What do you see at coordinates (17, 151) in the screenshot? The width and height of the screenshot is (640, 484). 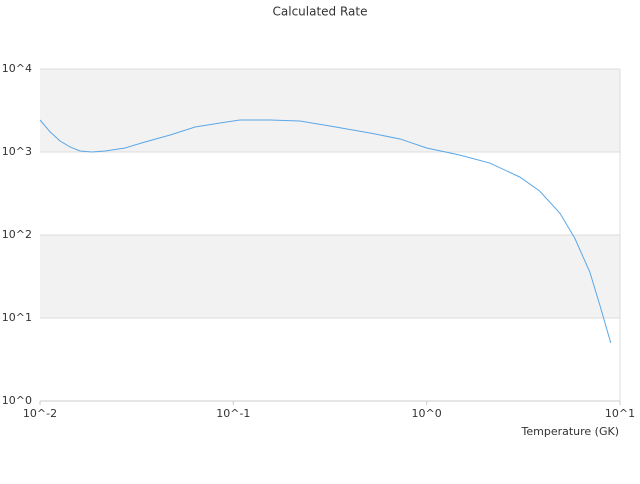 I see `y-tick-label: 10^3` at bounding box center [17, 151].